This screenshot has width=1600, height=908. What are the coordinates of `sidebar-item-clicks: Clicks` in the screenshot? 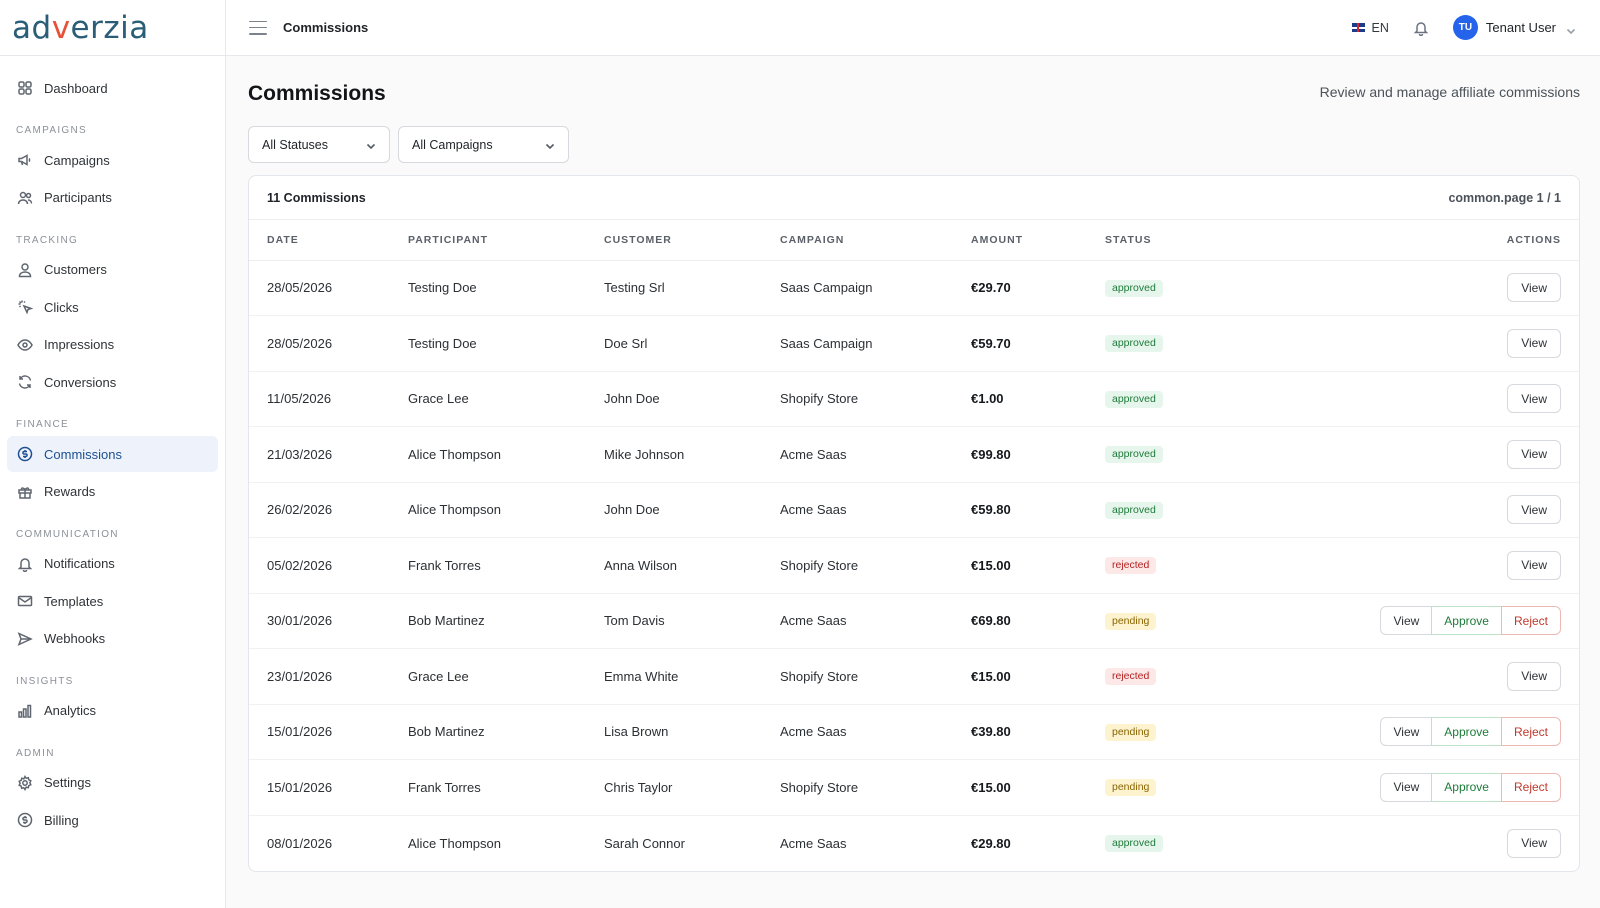 It's located at (112, 307).